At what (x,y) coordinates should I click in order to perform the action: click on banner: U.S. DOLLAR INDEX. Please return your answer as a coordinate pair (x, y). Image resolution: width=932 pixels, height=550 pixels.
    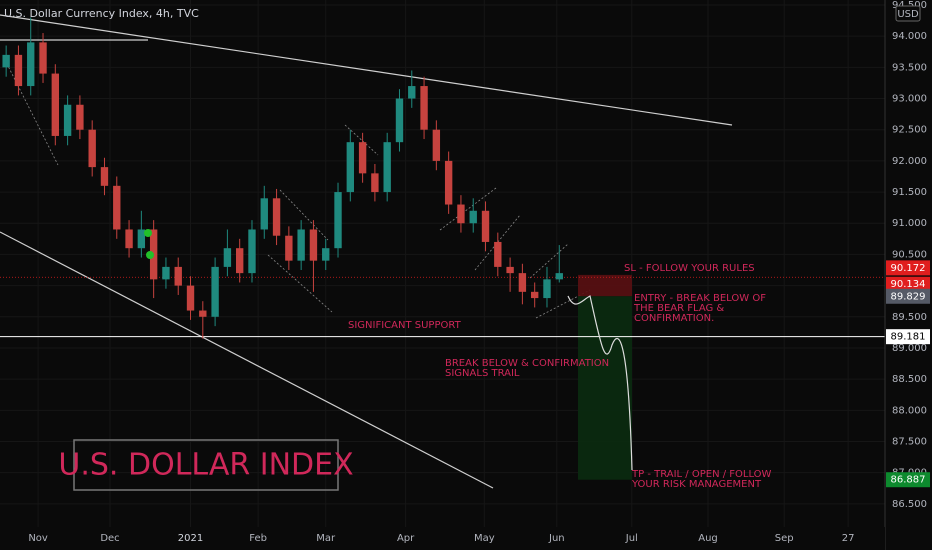
    Looking at the image, I should click on (205, 465).